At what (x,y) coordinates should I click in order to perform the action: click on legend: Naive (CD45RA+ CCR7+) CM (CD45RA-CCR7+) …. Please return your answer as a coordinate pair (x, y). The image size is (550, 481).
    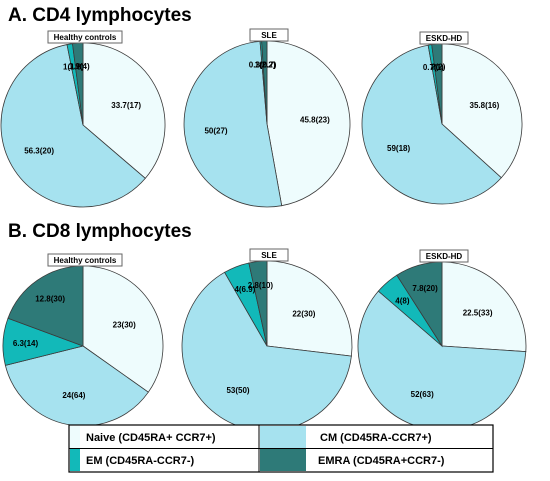
    Looking at the image, I should click on (281, 448).